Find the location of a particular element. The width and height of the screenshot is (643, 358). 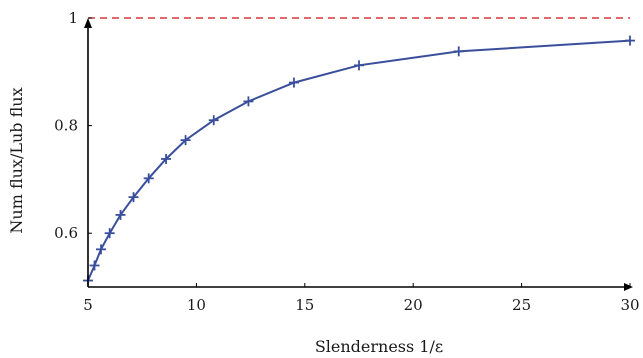

x-tick-label-25: 25 is located at coordinates (521, 305).